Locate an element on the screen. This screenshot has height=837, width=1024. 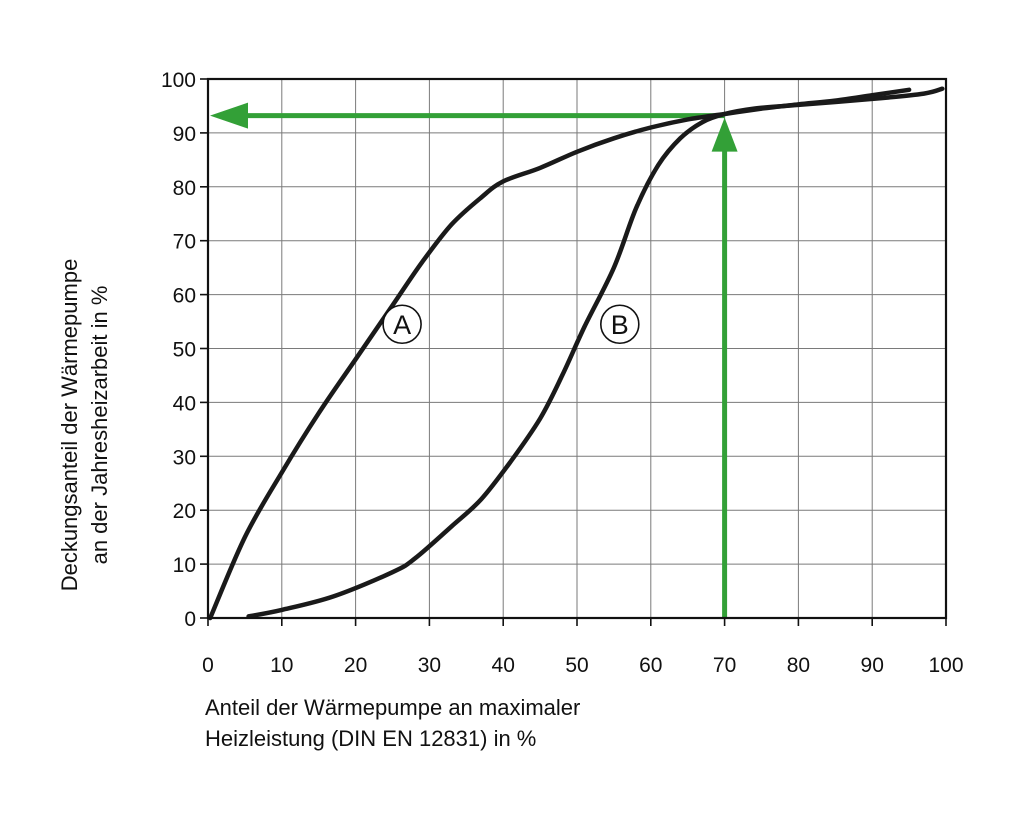
curve-marker-label: A is located at coordinates (402, 325).